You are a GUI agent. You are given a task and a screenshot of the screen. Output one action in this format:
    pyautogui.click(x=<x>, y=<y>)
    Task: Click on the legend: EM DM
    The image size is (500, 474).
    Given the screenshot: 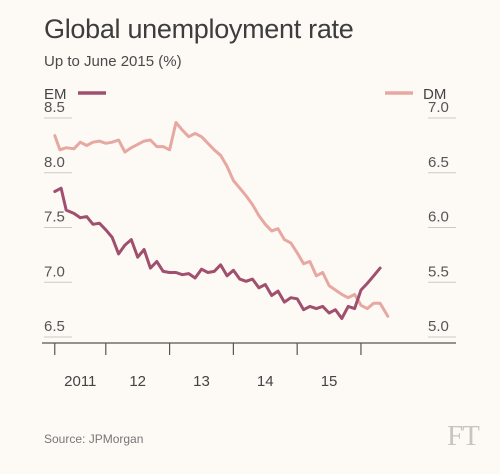 What is the action you would take?
    pyautogui.click(x=245, y=94)
    